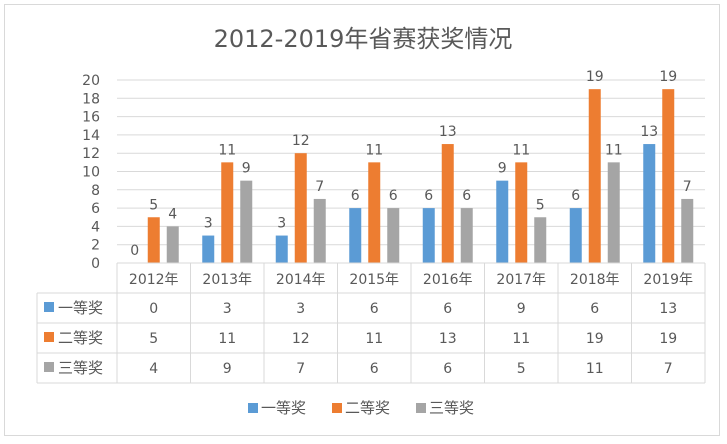  I want to click on y-tick-label: 16, so click(91, 118).